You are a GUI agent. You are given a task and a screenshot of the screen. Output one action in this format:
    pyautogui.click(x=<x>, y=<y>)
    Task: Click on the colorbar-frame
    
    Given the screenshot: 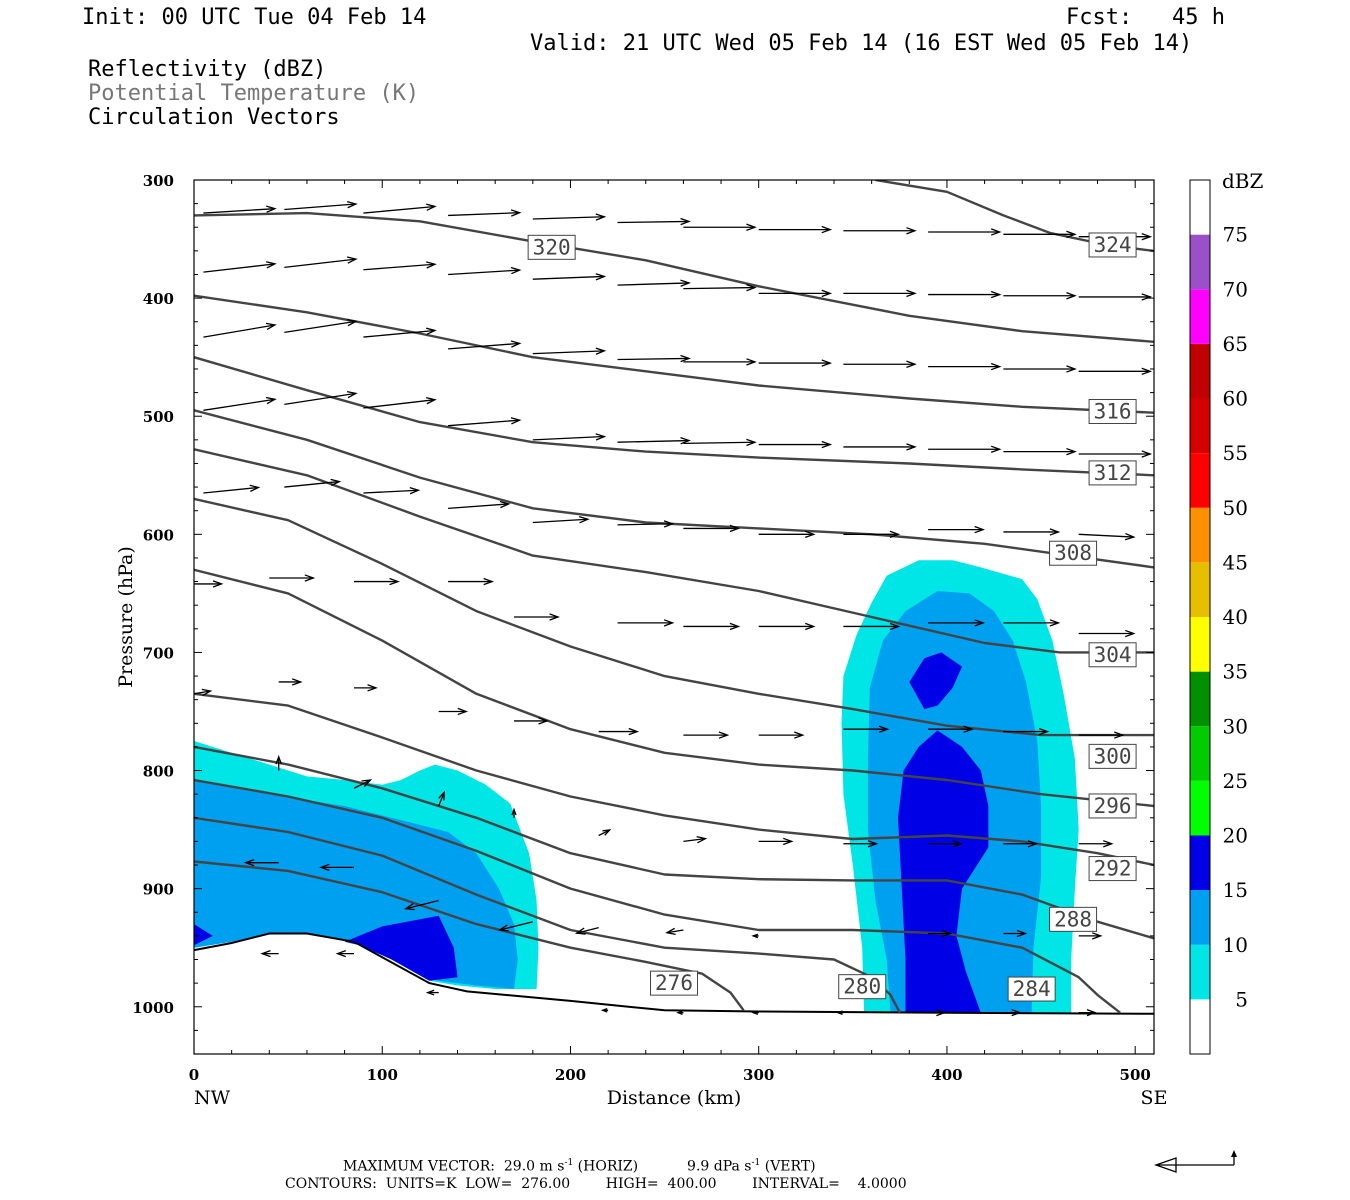 What is the action you would take?
    pyautogui.click(x=1200, y=617)
    